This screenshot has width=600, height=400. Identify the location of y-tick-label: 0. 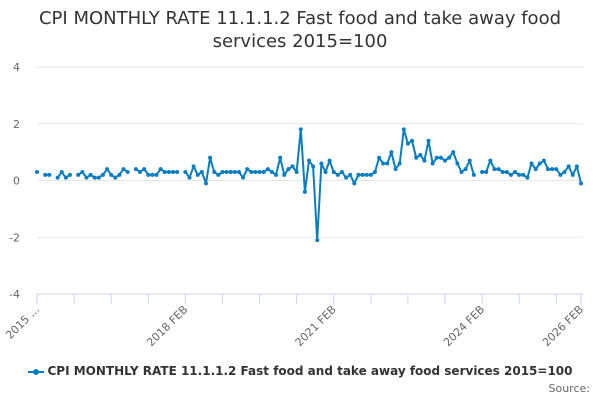
(16, 181).